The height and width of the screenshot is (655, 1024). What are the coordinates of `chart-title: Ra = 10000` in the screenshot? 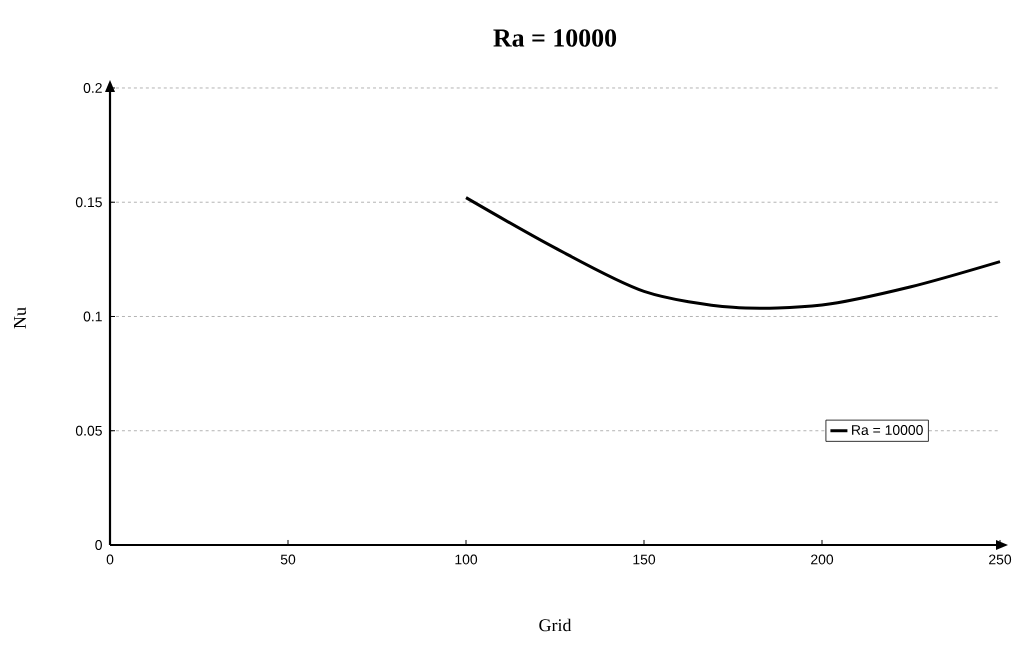 It's located at (555, 38).